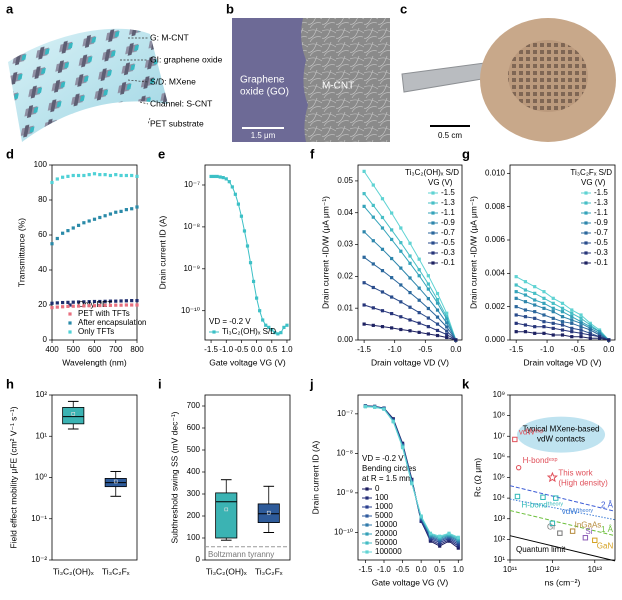 The width and height of the screenshot is (622, 600). What do you see at coordinates (191, 268) in the screenshot?
I see `y-tick-label: 10⁻⁹` at bounding box center [191, 268].